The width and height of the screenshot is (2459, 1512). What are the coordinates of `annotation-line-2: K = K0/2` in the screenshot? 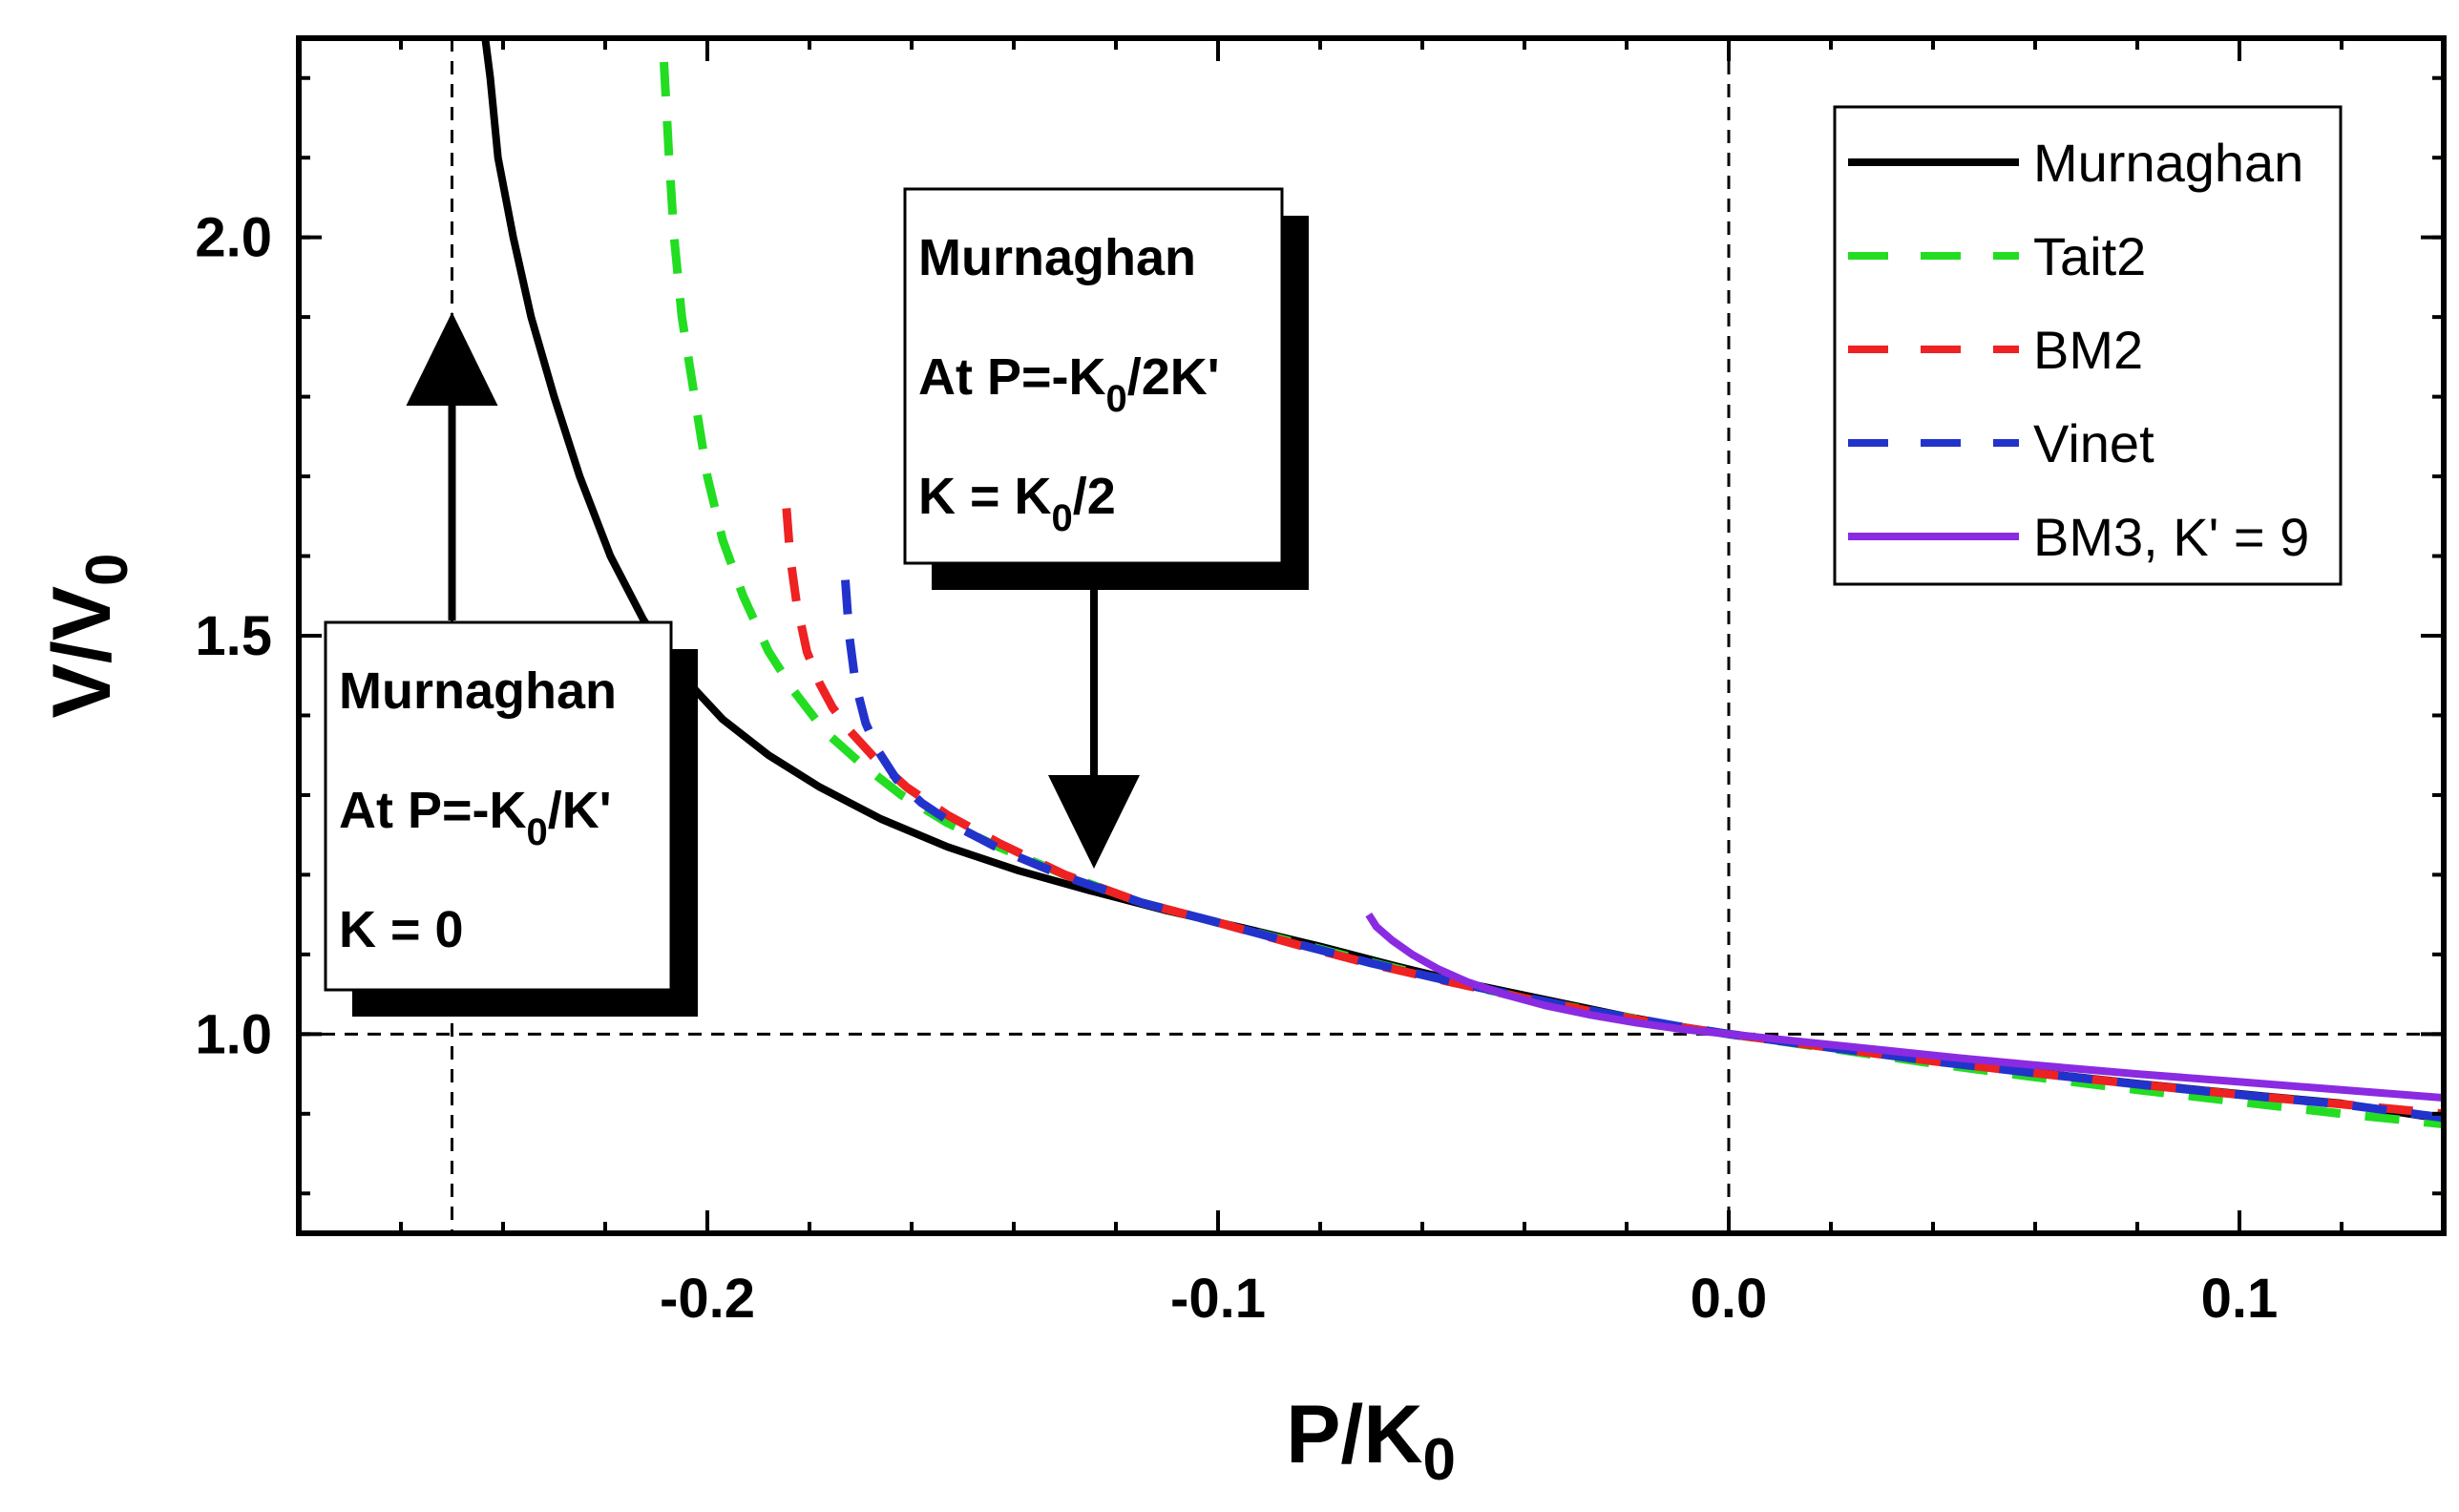 It's located at (1017, 503).